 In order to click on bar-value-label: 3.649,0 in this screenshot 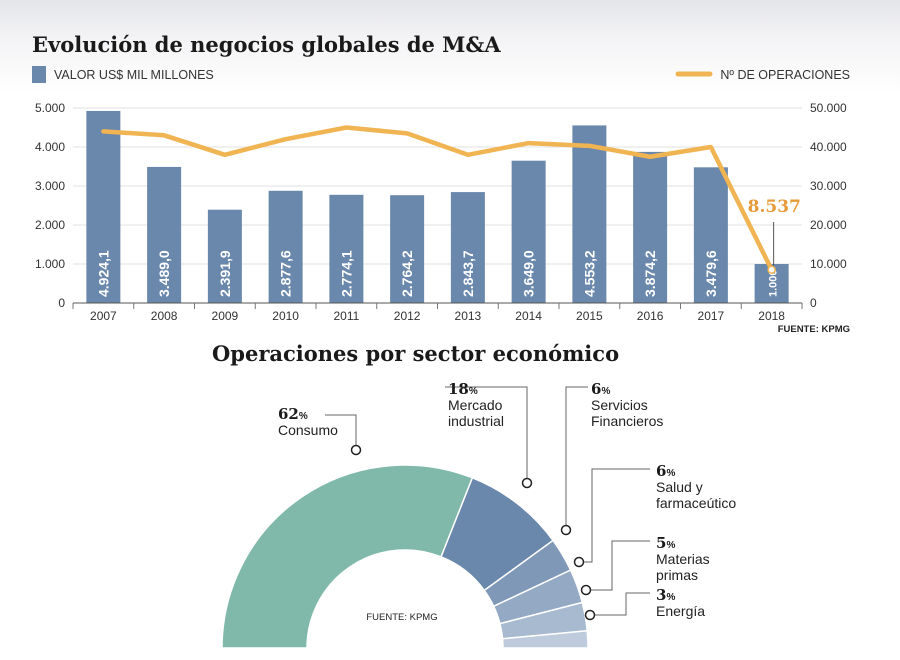, I will do `click(529, 273)`.